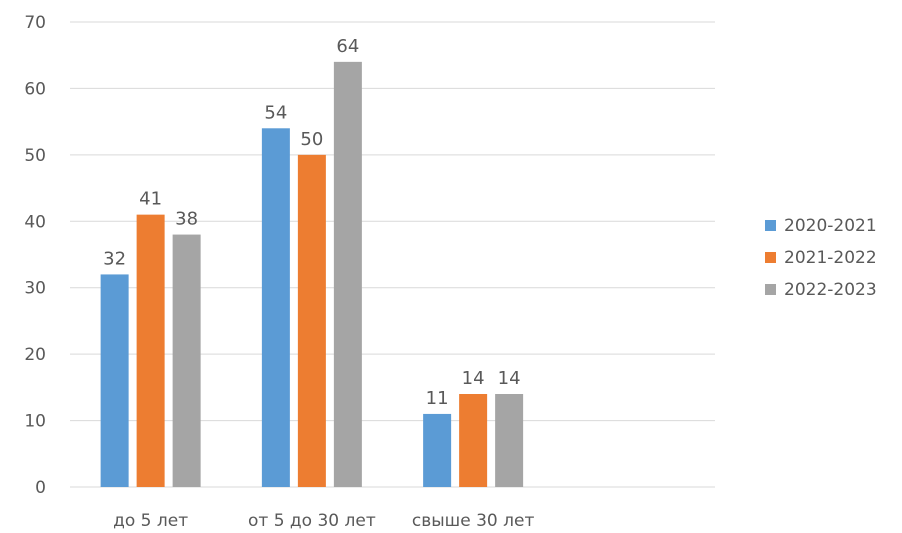 The image size is (902, 533). I want to click on y-tick-label: 70, so click(35, 23).